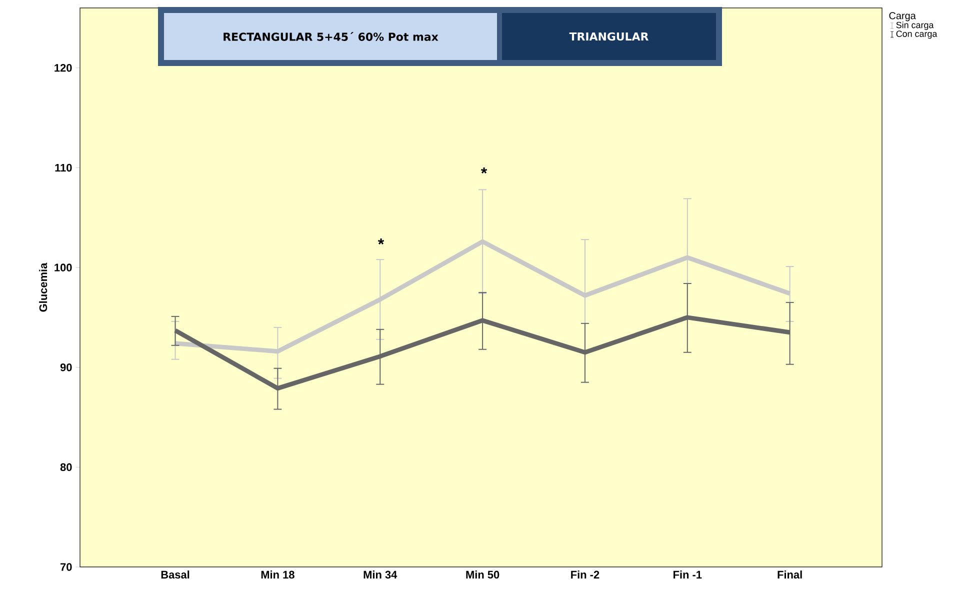 This screenshot has width=972, height=600. What do you see at coordinates (688, 574) in the screenshot?
I see `x-tick-label: Fin -1` at bounding box center [688, 574].